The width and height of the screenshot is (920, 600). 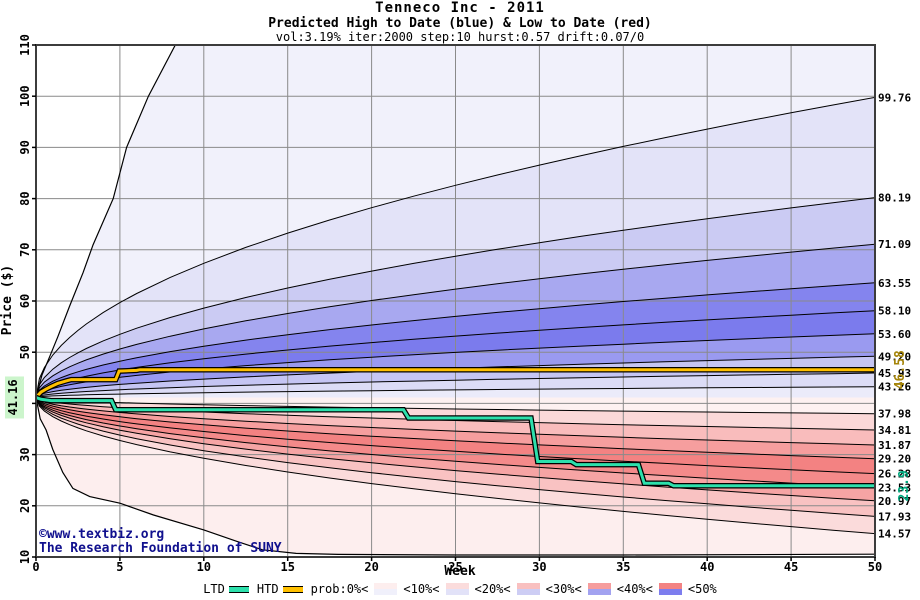 I want to click on legend-prob-label: <40%<, so click(x=634, y=589).